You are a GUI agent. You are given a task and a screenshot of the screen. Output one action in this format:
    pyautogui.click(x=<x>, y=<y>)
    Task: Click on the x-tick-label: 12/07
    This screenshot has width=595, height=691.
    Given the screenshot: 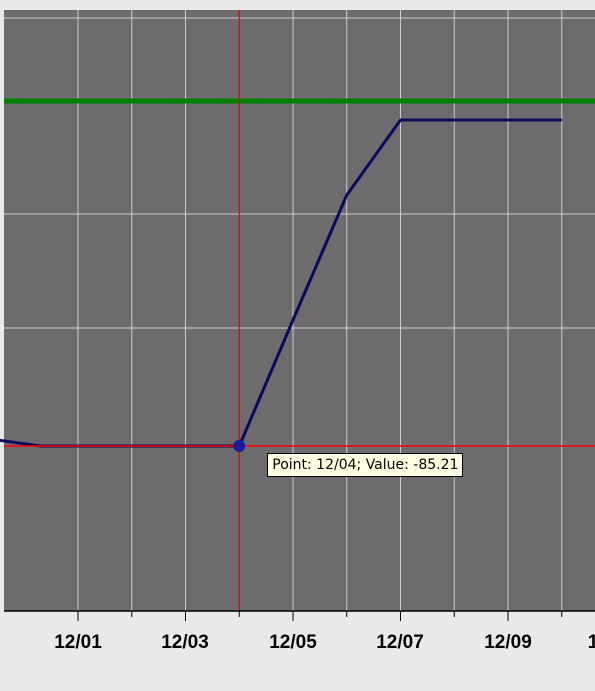 What is the action you would take?
    pyautogui.click(x=400, y=642)
    